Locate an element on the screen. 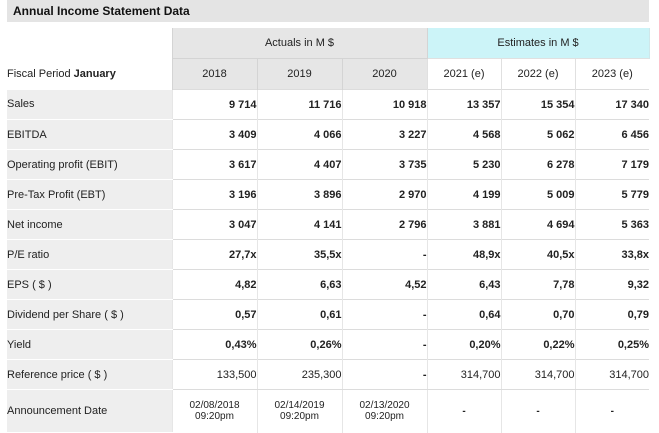  row-label: Pre-Tax Profit (EBT) is located at coordinates (89, 194).